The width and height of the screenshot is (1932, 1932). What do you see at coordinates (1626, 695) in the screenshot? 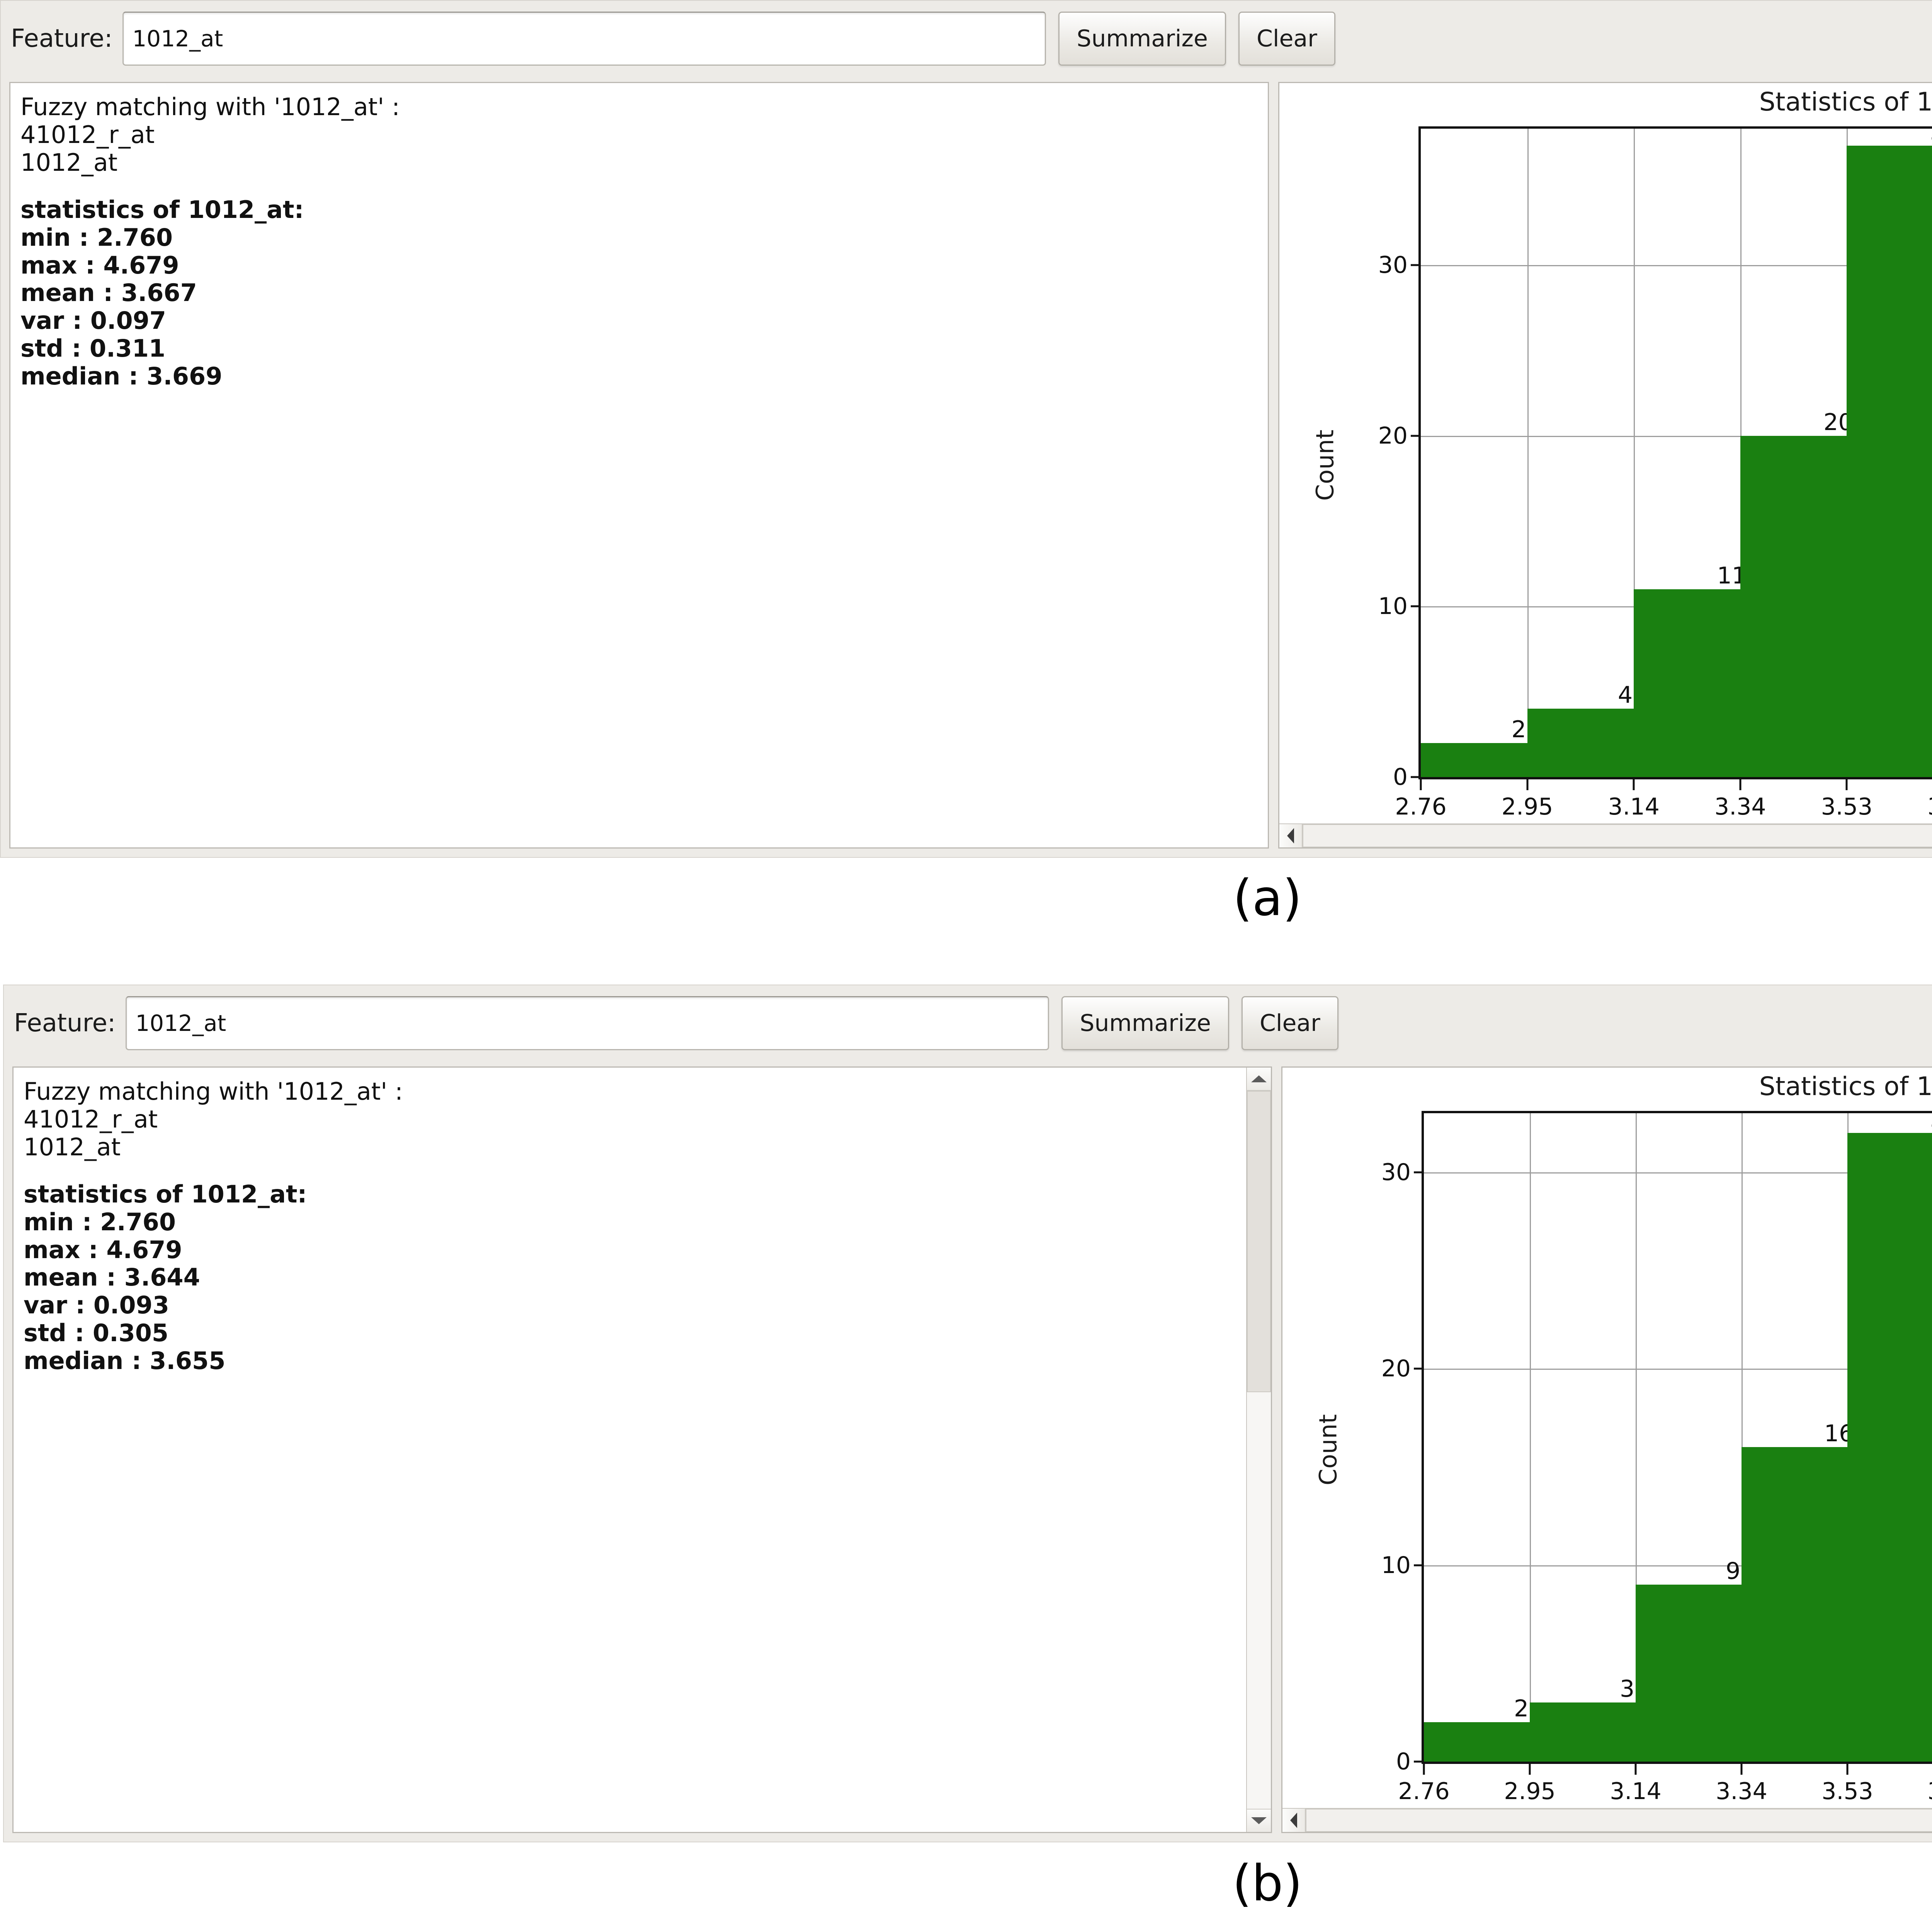
I see `bar-value-label: 4` at bounding box center [1626, 695].